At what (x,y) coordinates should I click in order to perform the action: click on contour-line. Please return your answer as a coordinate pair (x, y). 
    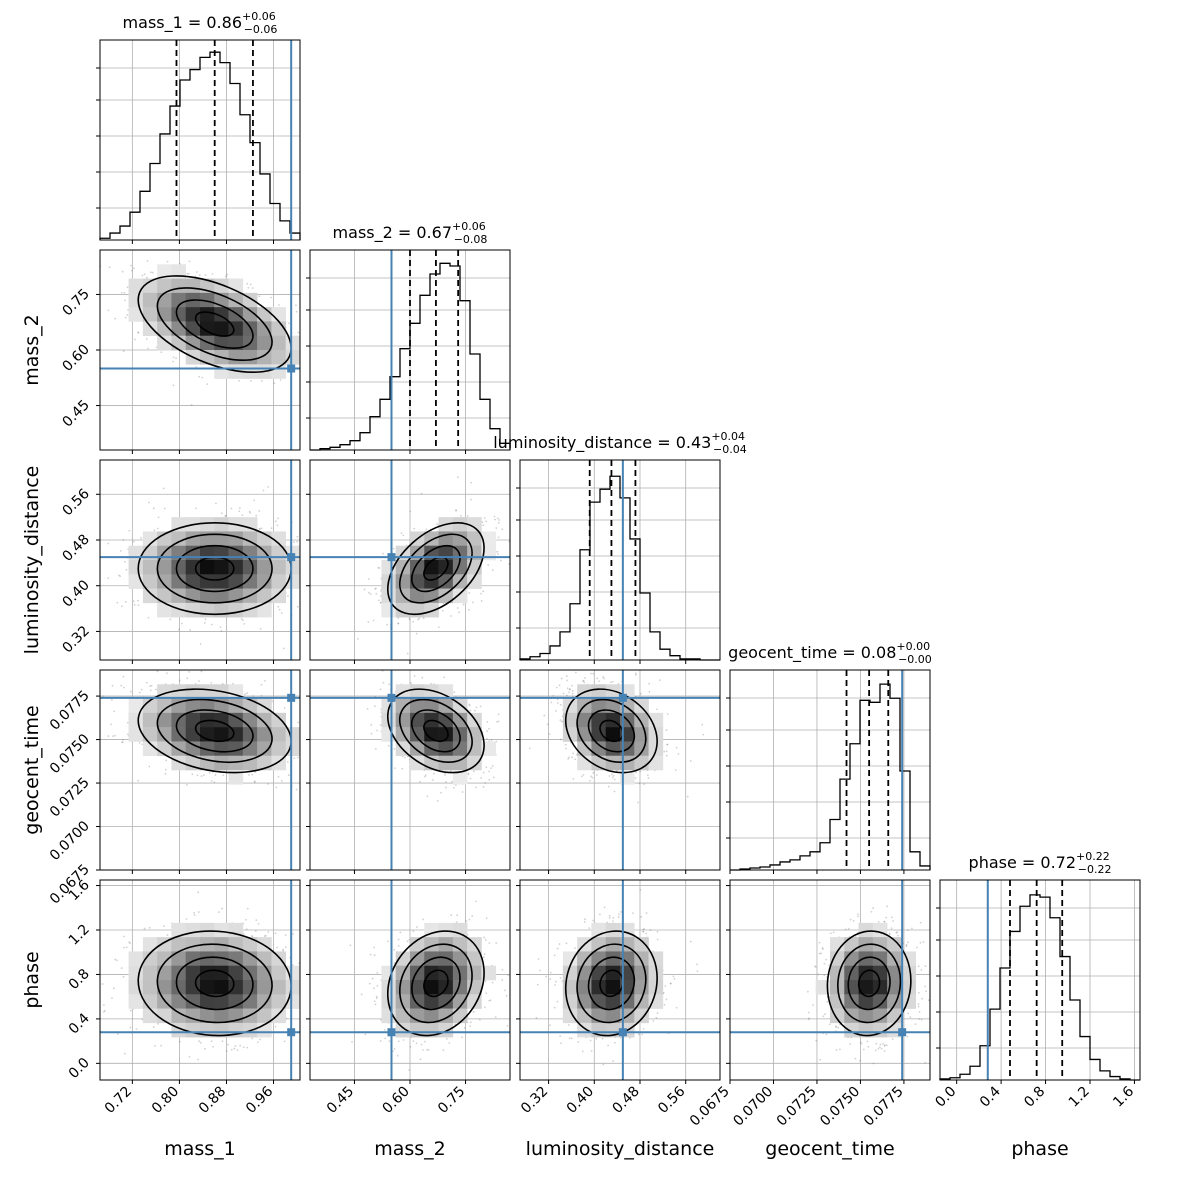
    Looking at the image, I should click on (214, 568).